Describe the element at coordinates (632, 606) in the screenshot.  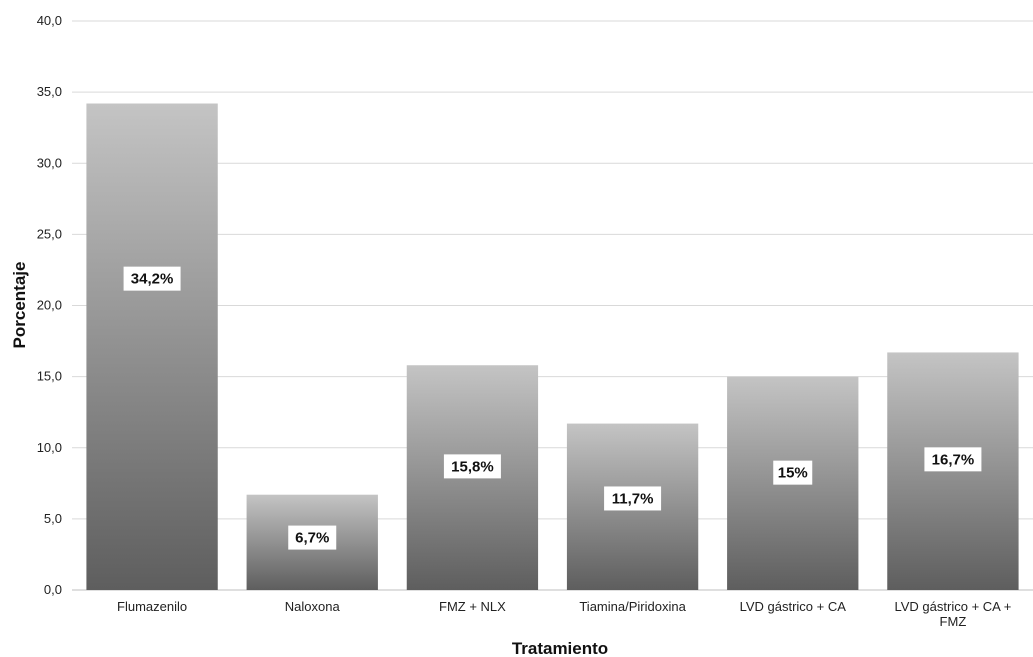
I see `x-category-label: Tiamina/Piridoxina` at that location.